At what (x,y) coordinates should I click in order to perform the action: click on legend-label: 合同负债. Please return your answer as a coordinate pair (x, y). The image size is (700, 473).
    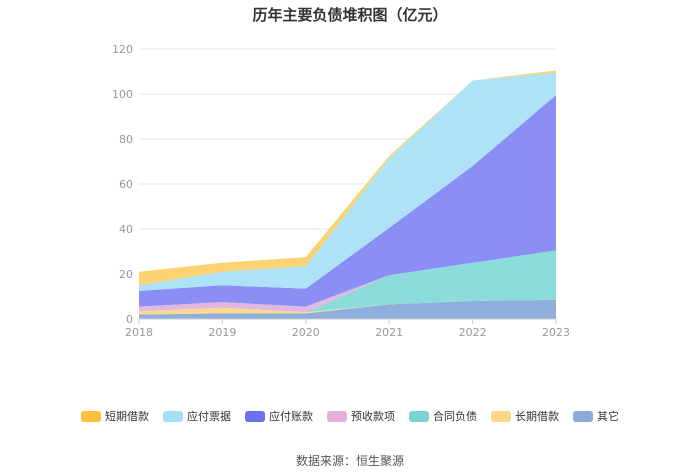
    Looking at the image, I should click on (455, 416).